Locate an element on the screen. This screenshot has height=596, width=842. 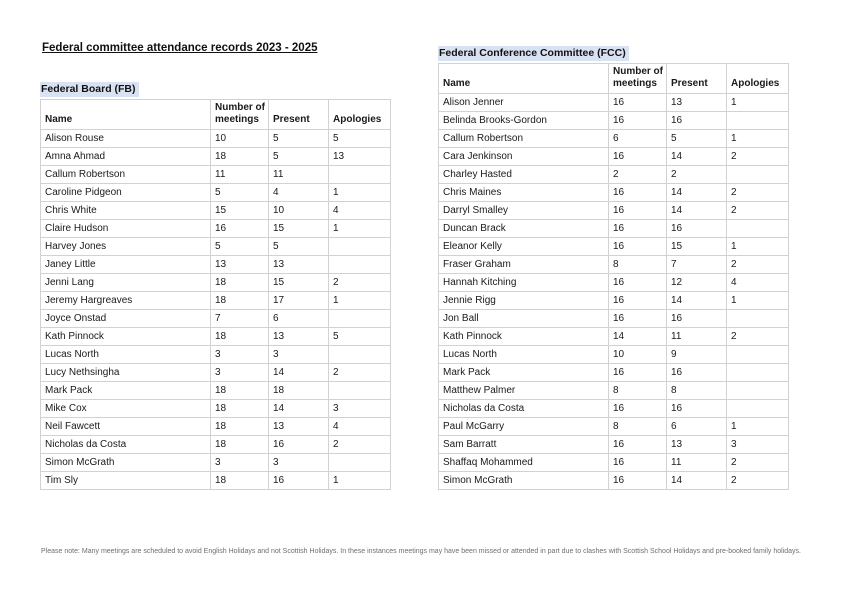
table-row: Shaffaq Mohammed 16 11 2 is located at coordinates (613, 462).